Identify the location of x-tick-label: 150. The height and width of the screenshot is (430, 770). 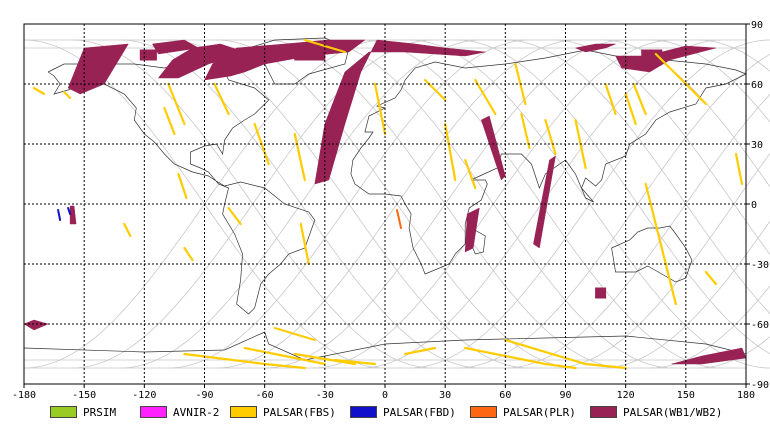
(686, 395).